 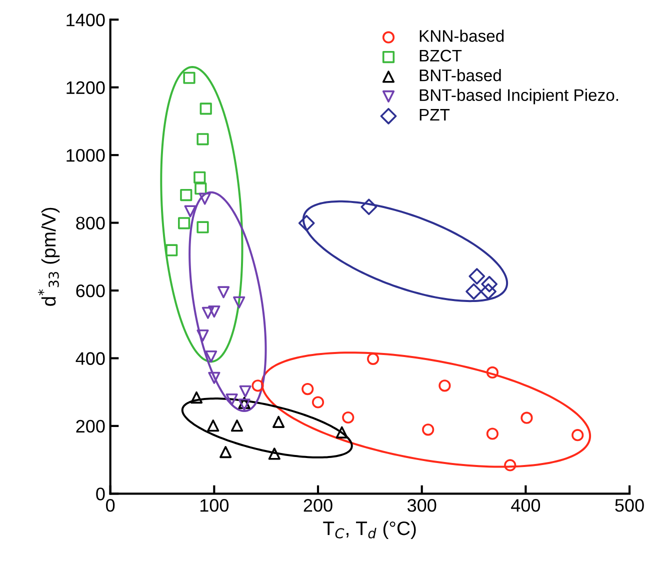 What do you see at coordinates (85, 87) in the screenshot?
I see `y-tick-label: 1200` at bounding box center [85, 87].